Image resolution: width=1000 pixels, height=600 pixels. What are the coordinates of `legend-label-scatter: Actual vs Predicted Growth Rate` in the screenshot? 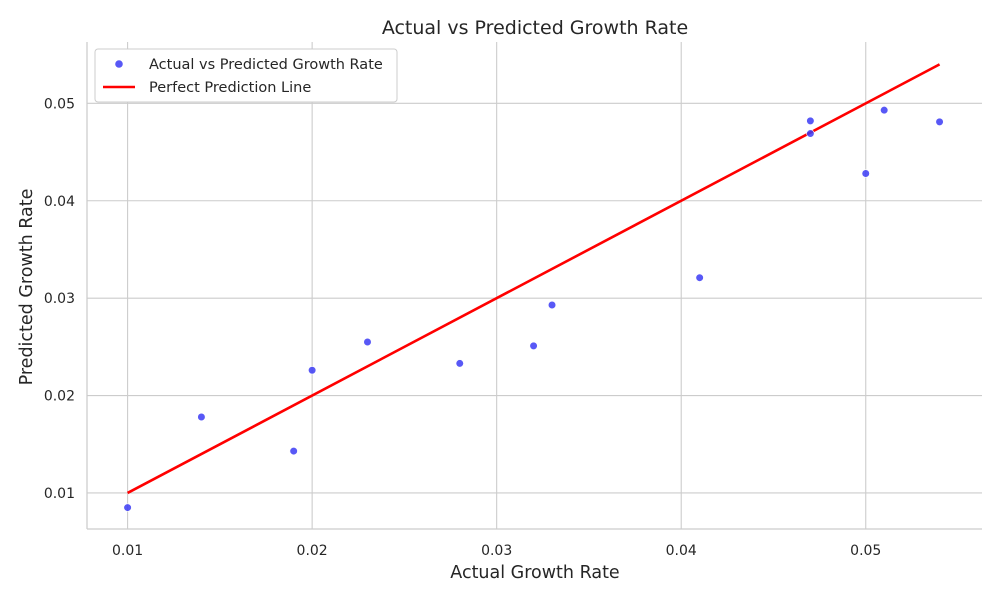 It's located at (266, 65).